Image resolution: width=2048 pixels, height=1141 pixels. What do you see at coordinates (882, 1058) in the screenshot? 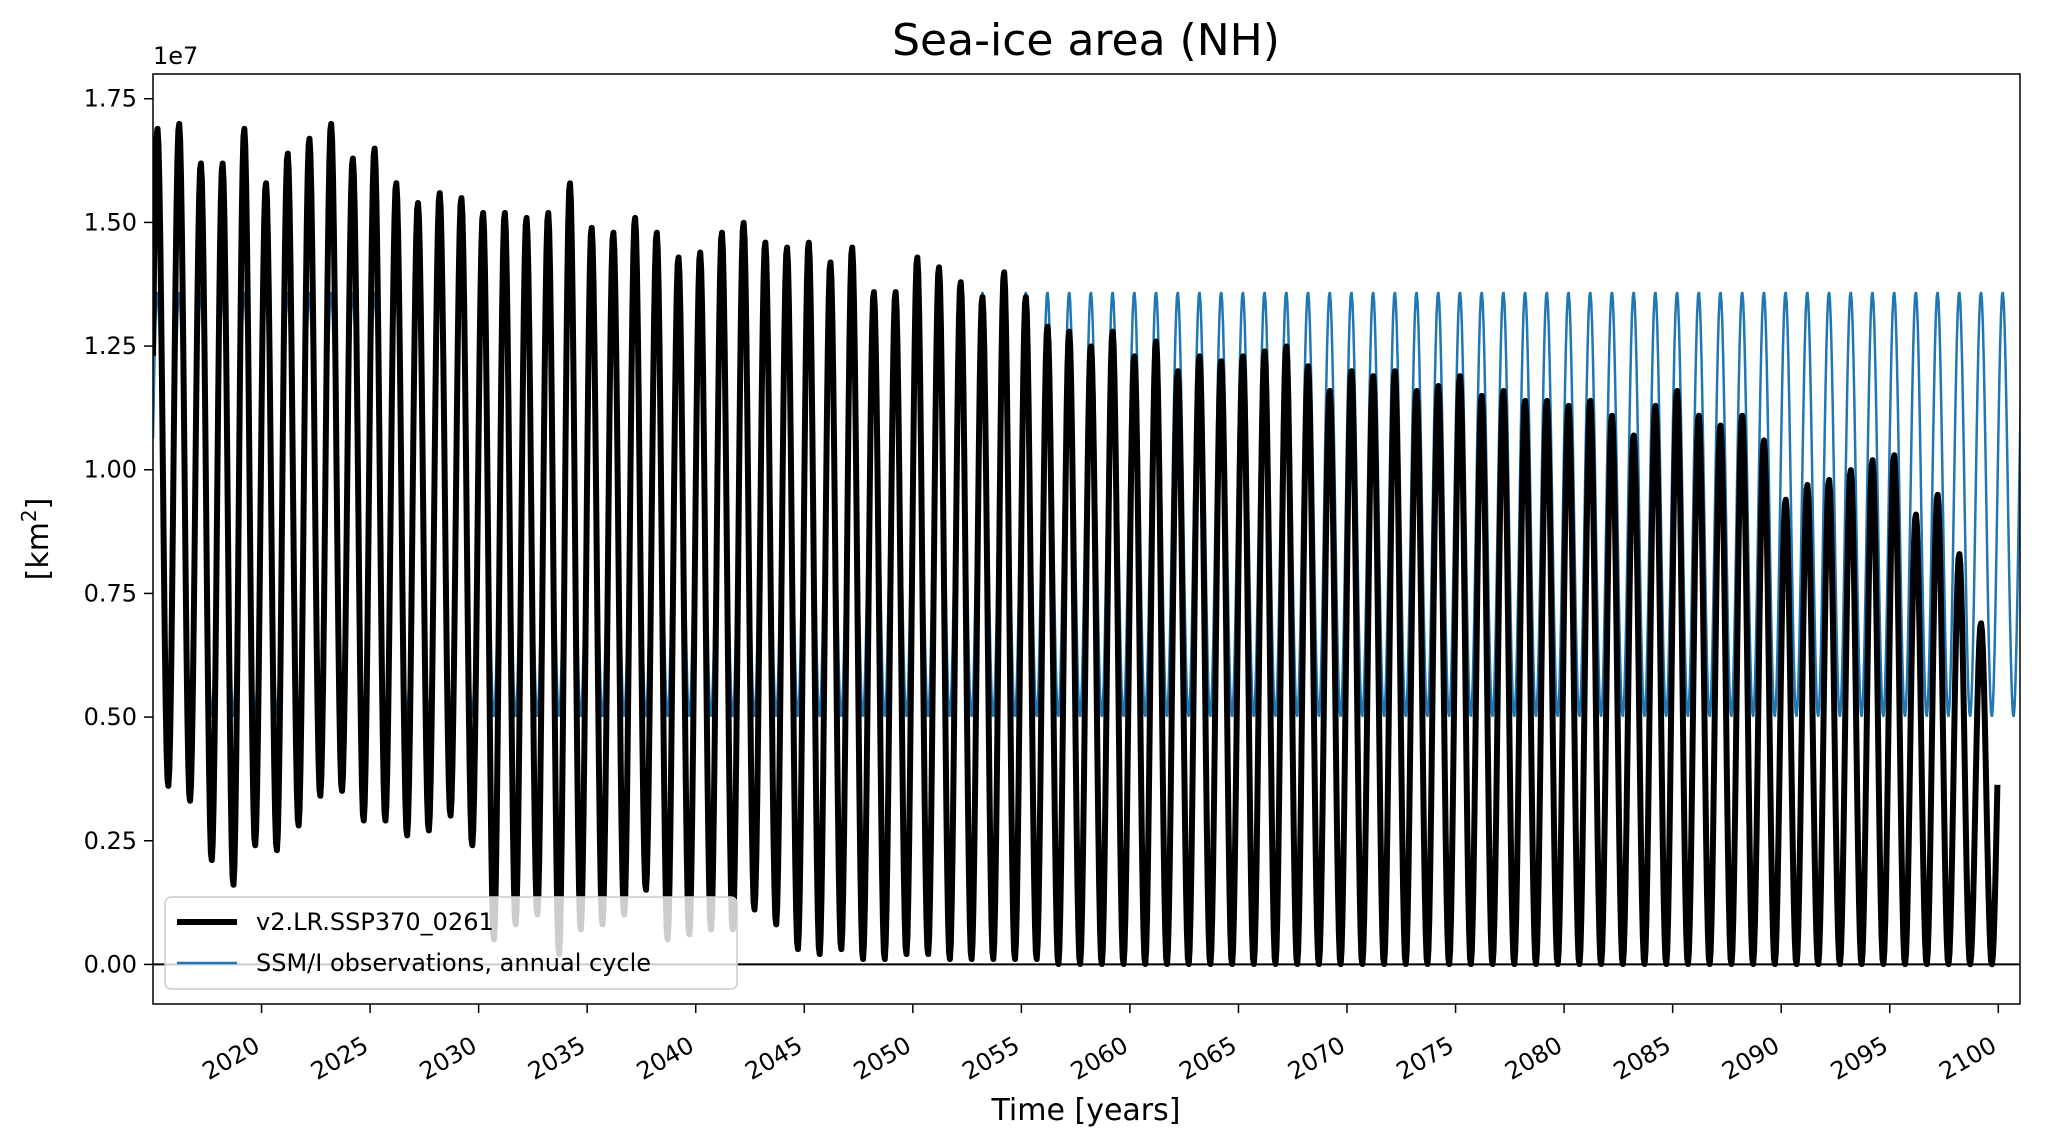
I see `x-tick-label: 2050` at bounding box center [882, 1058].